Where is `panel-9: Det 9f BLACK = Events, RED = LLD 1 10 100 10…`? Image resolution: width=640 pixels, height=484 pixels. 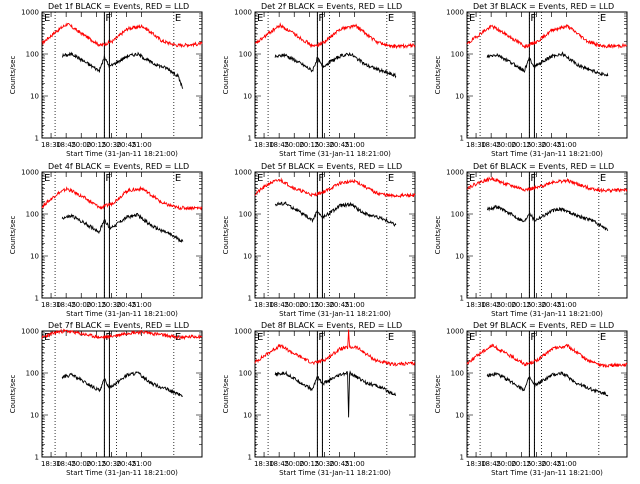 panel-9: Det 9f BLACK = Events, RED = LLD 1 10 100 10… is located at coordinates (531, 399).